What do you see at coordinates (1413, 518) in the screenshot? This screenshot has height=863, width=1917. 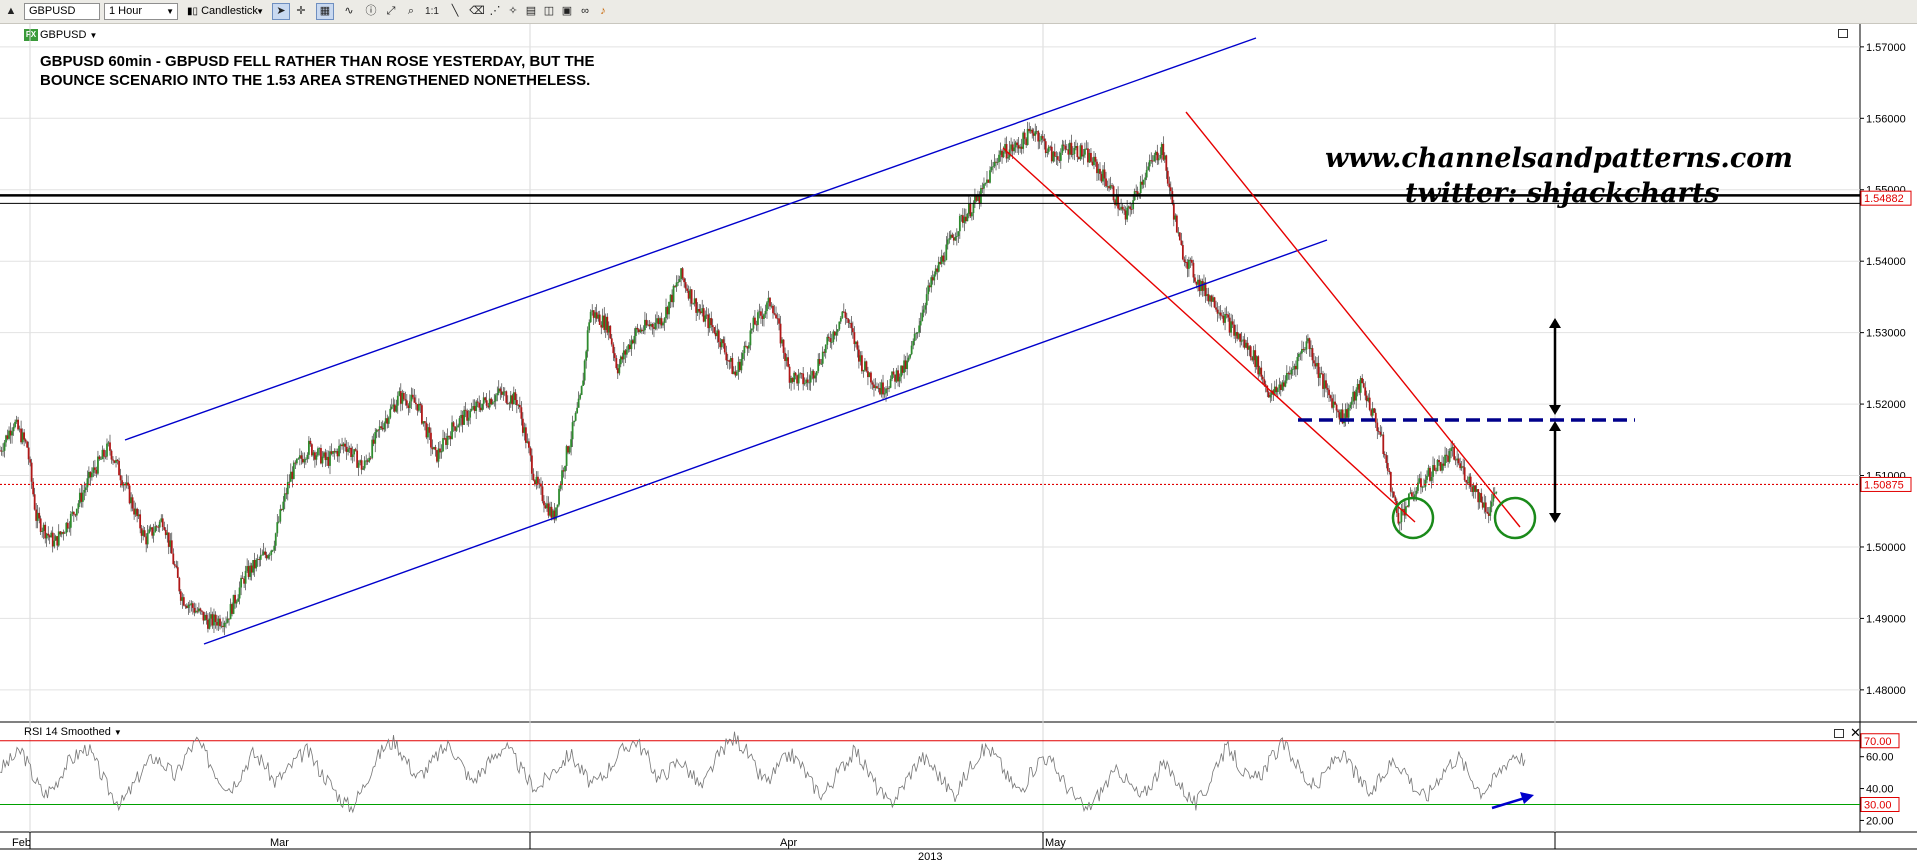 I see `double-bottom-circle-left` at bounding box center [1413, 518].